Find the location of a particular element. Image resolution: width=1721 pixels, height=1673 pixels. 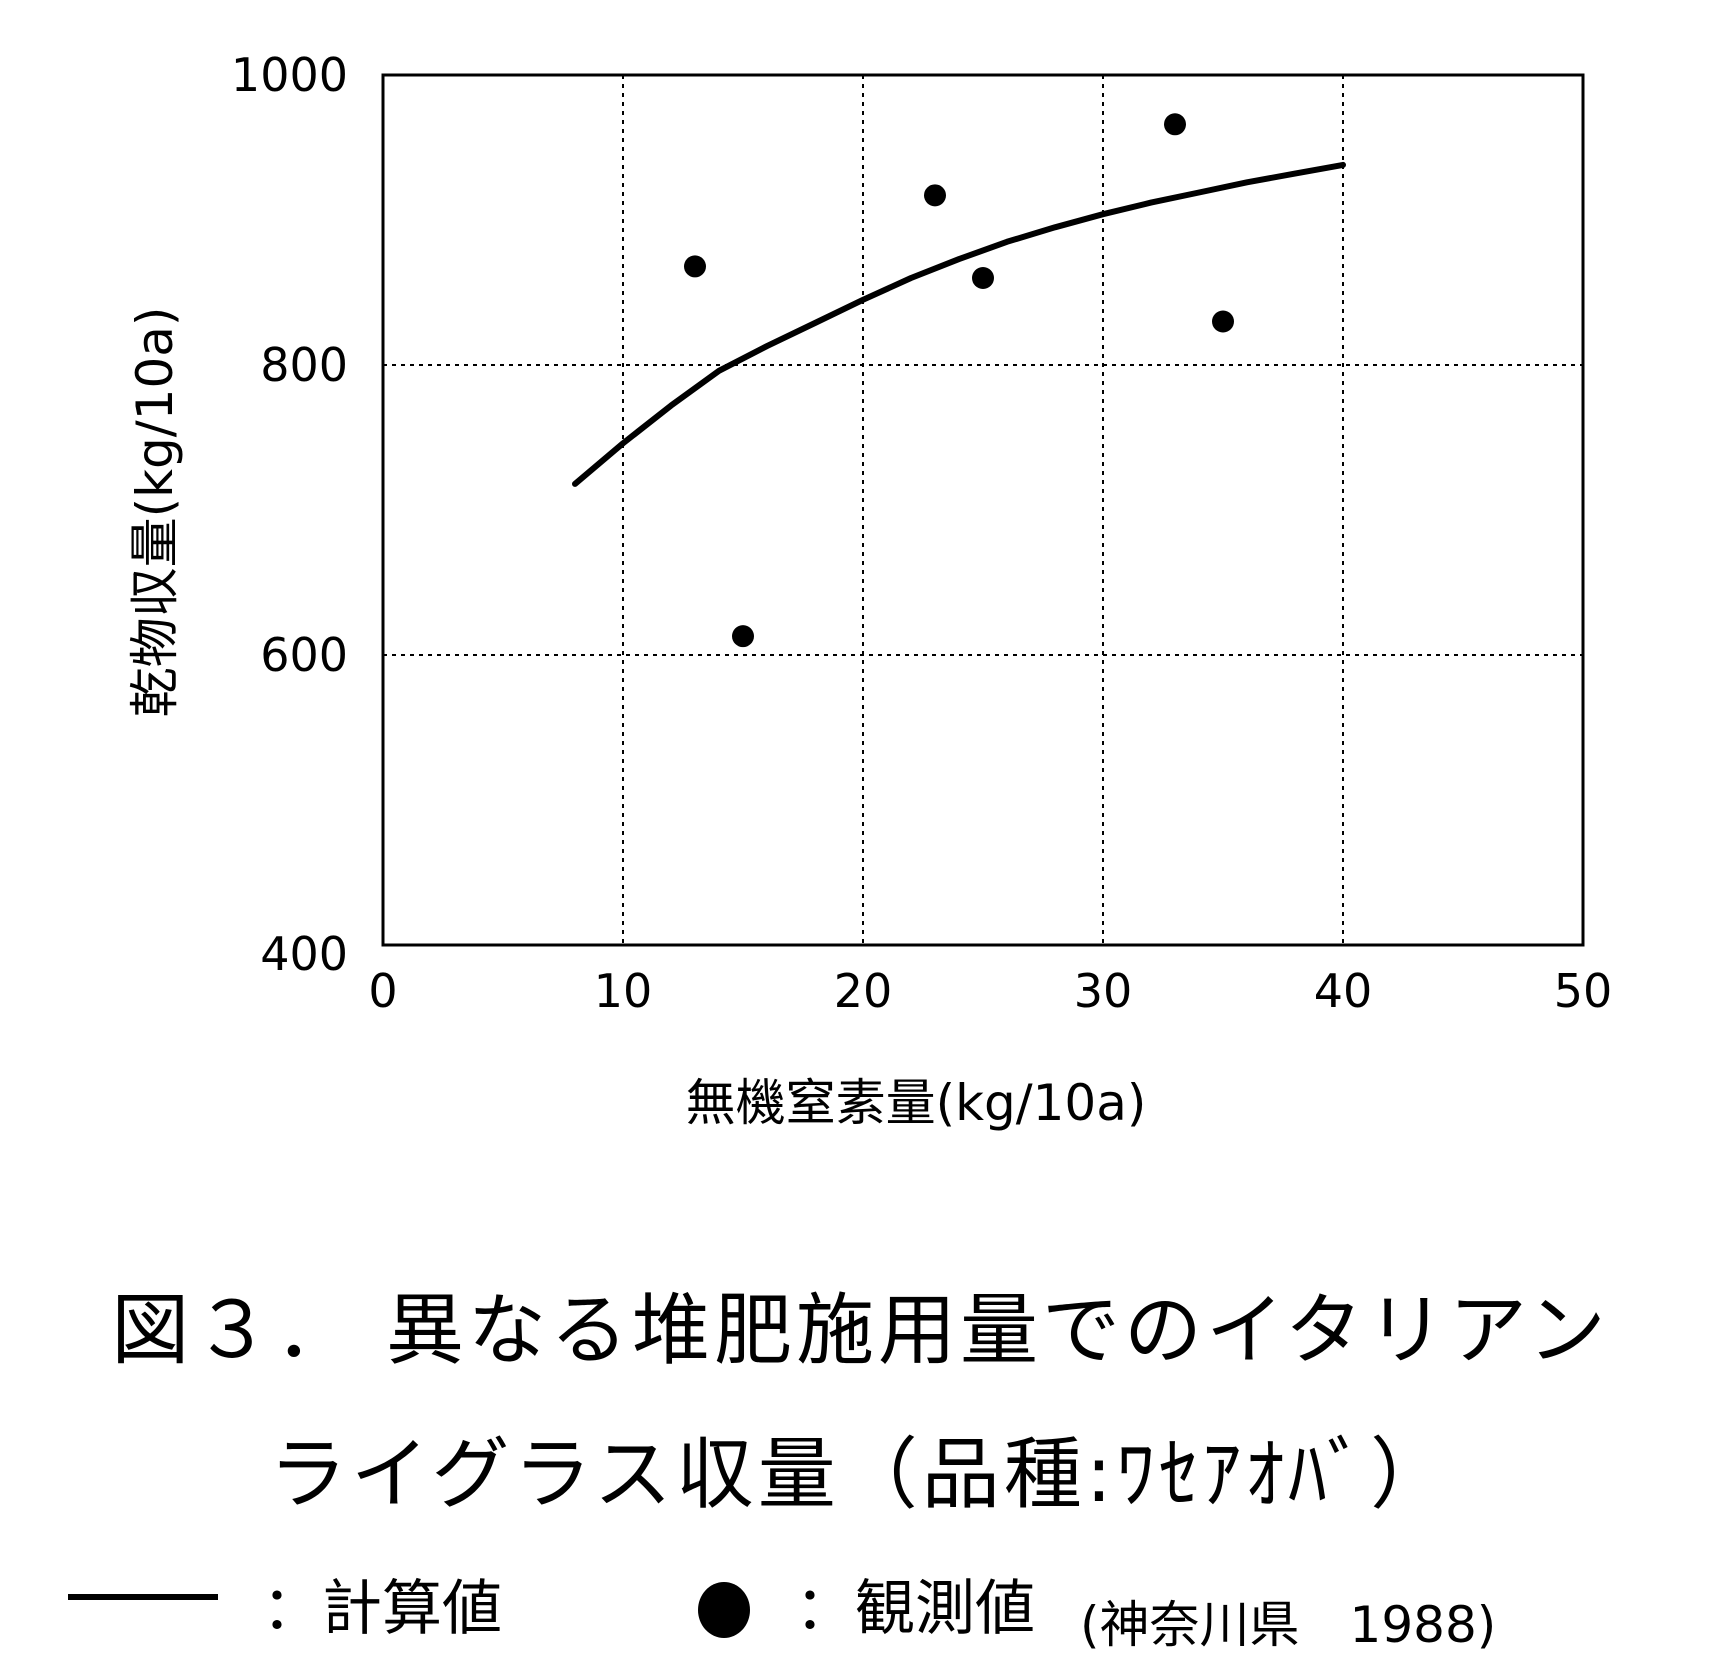

y-tick-label: 1000 is located at coordinates (289, 75).